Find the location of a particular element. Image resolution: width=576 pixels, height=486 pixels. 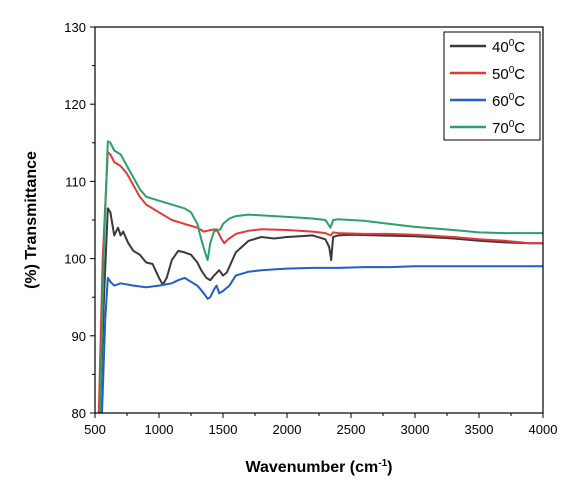

y-axis-ticks: 80 90 100 110 120 130 is located at coordinates (79, 220).